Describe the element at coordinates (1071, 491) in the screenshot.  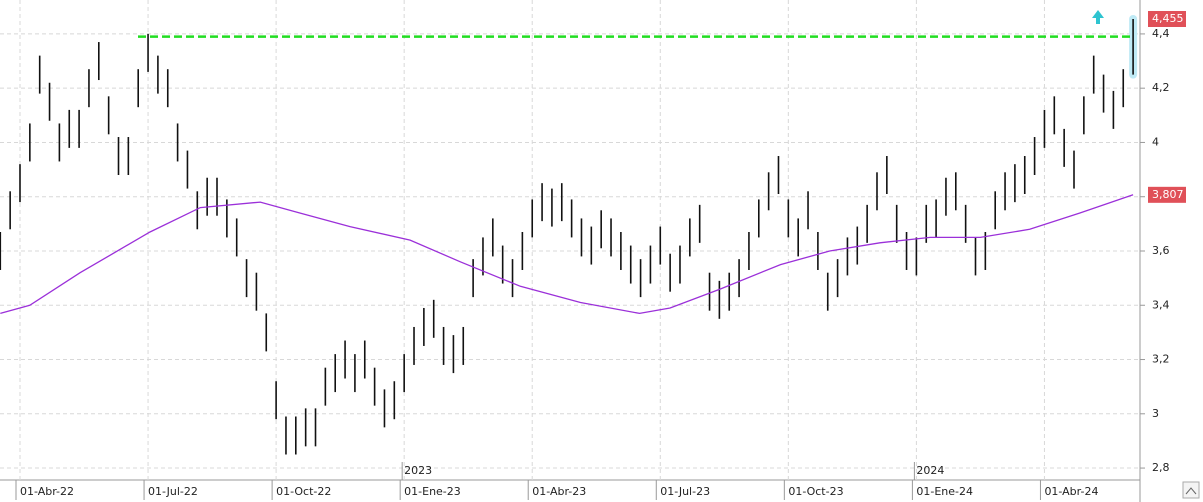
I see `x-tick-label: 01-Abr-24` at that location.